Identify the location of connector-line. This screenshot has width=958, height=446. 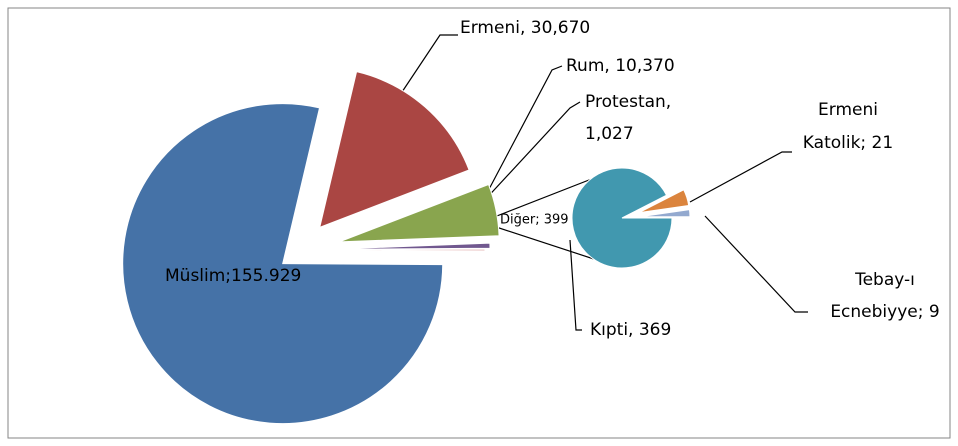
(545, 243).